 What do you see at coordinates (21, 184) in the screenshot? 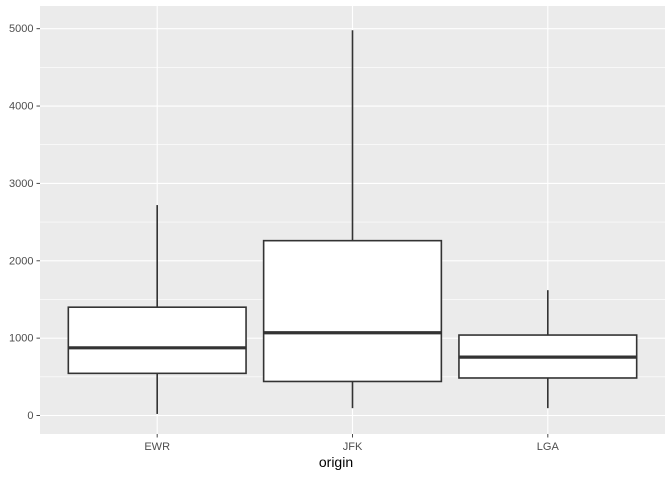
I see `y-tick-label-3000: 3000` at bounding box center [21, 184].